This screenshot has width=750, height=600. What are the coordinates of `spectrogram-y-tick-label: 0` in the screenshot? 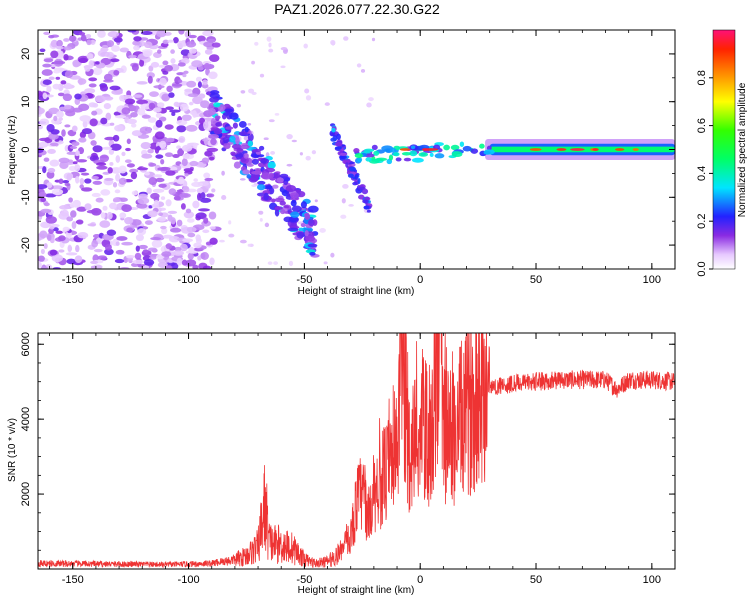 It's located at (26, 149).